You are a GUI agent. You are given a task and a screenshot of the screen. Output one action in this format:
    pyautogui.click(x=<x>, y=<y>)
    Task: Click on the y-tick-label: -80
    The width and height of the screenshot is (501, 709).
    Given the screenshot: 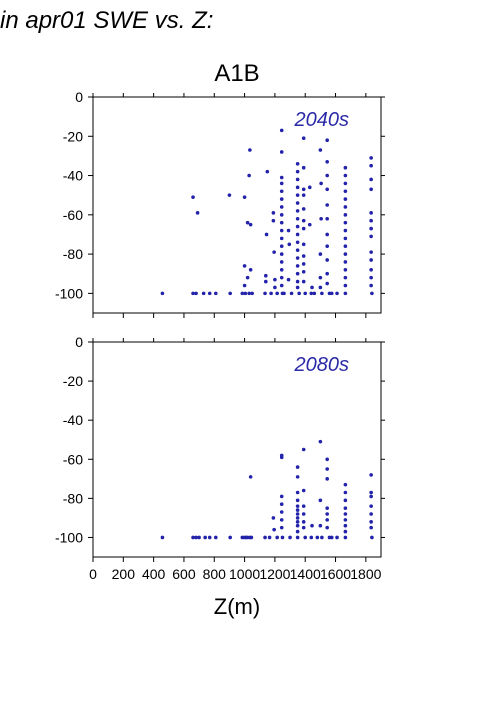 What is the action you would take?
    pyautogui.click(x=73, y=254)
    